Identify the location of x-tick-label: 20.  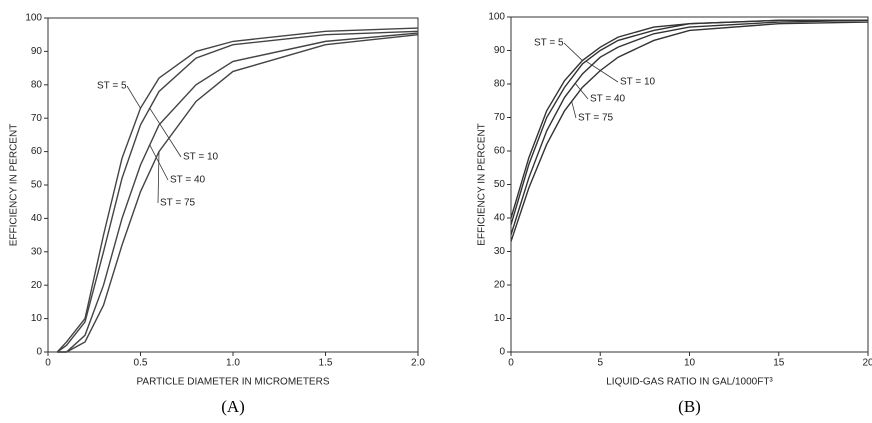
(867, 363).